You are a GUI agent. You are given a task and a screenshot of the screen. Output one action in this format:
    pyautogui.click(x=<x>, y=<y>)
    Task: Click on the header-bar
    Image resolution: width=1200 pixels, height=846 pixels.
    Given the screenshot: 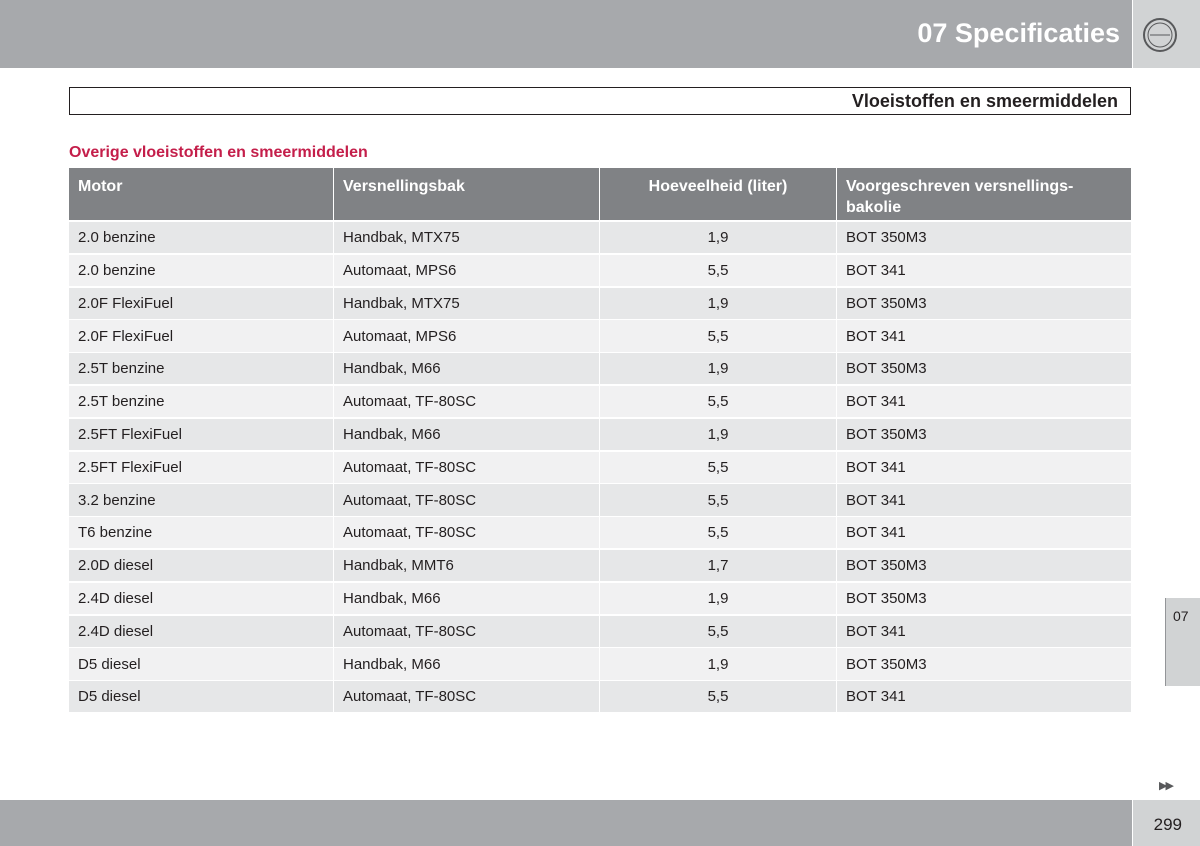 What is the action you would take?
    pyautogui.click(x=566, y=34)
    